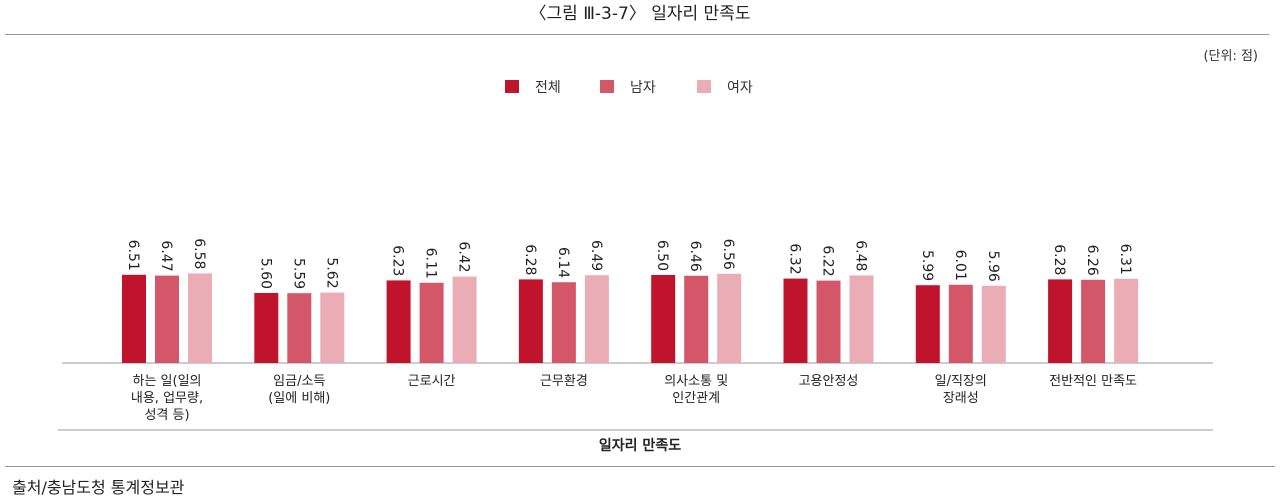 The width and height of the screenshot is (1280, 500). What do you see at coordinates (993, 266) in the screenshot?
I see `data-label-6-2: 5.96` at bounding box center [993, 266].